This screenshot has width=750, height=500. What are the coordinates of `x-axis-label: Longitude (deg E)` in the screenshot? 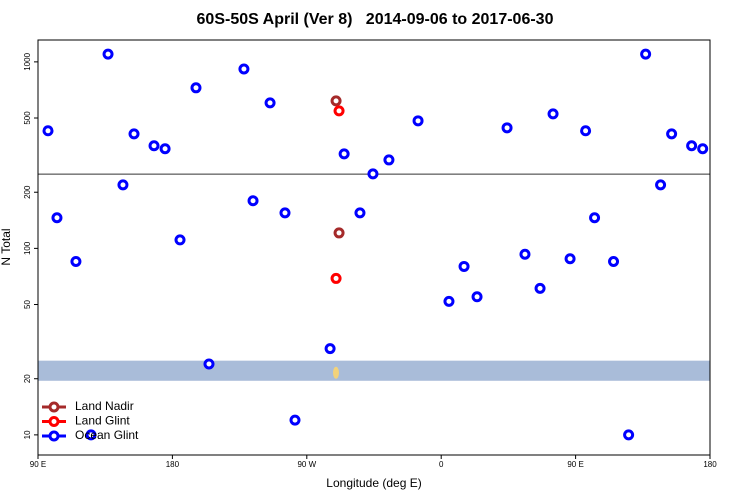 It's located at (373, 483).